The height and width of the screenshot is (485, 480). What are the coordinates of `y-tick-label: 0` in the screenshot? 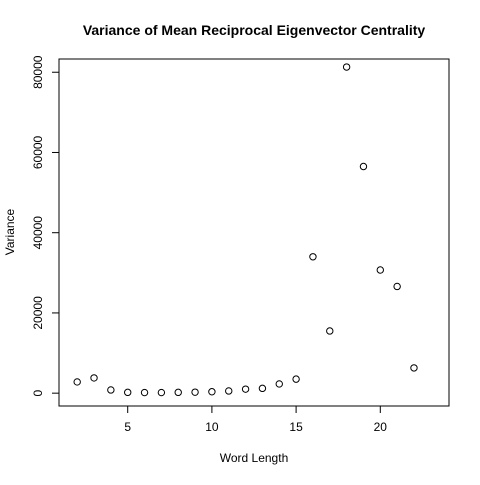 It's located at (38, 393).